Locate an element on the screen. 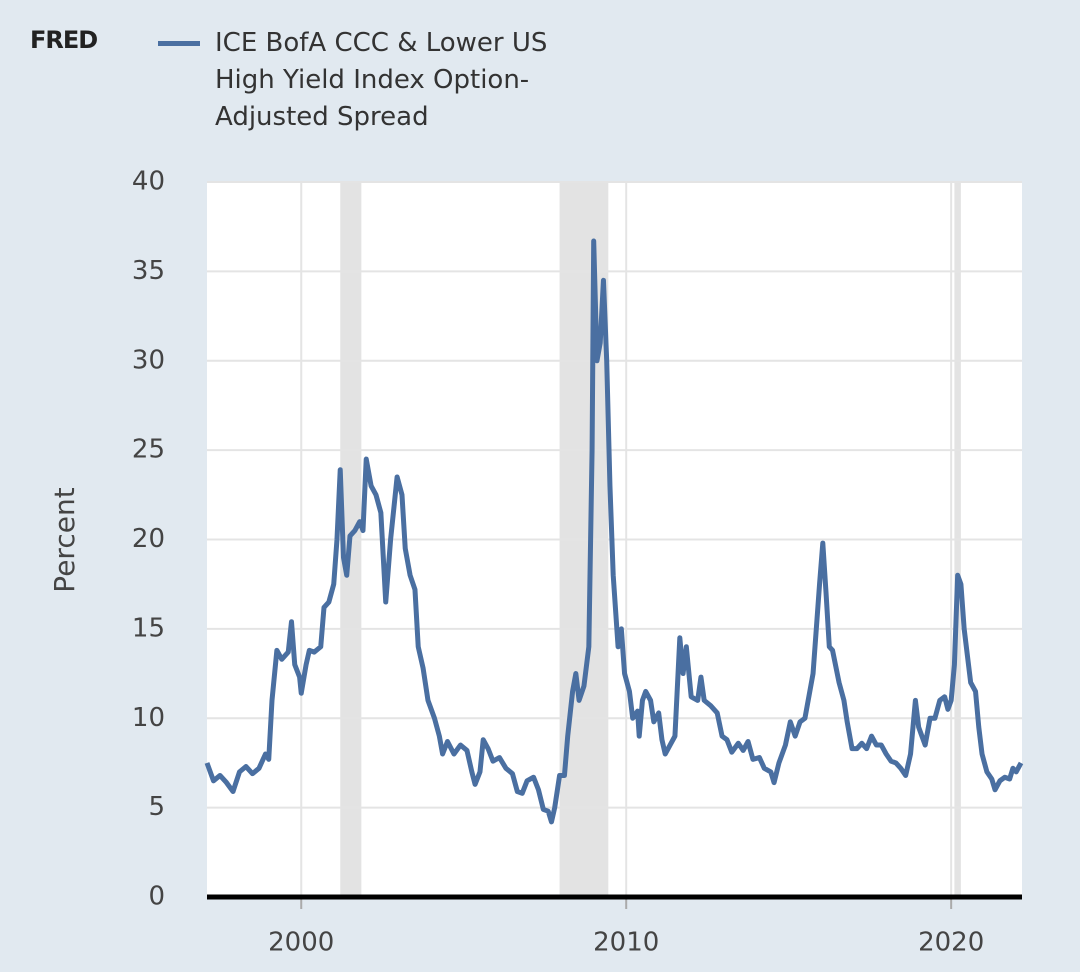 The height and width of the screenshot is (972, 1080). x-tick-label: 2000 is located at coordinates (301, 943).